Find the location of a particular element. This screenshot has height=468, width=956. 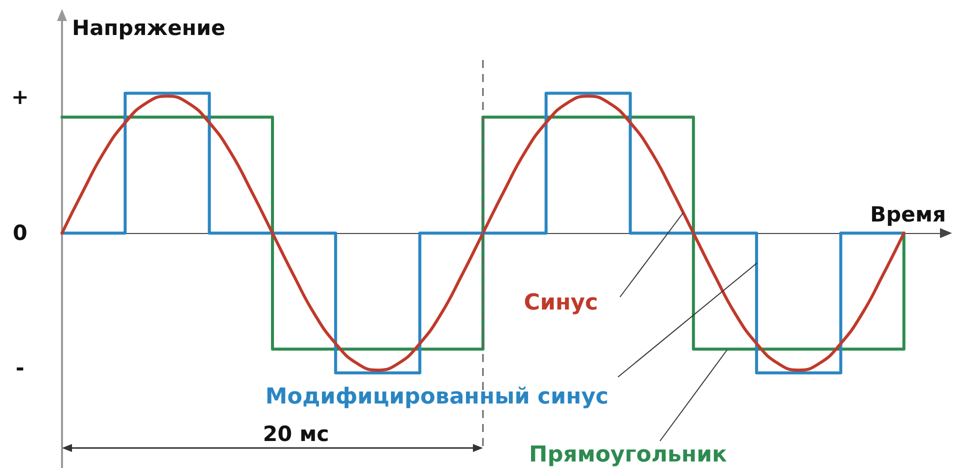

text: Синус is located at coordinates (561, 303).